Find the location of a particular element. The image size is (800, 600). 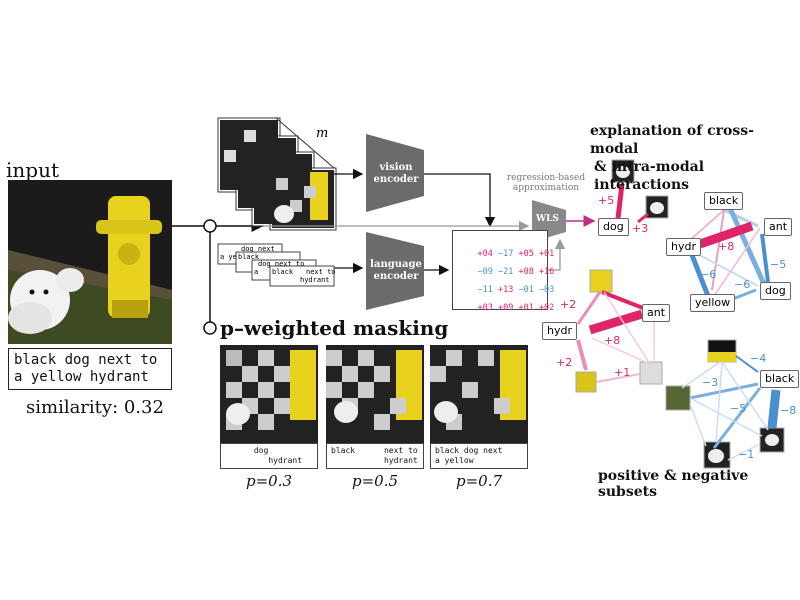

weight-negative-5: −1 is located at coordinates (746, 454).